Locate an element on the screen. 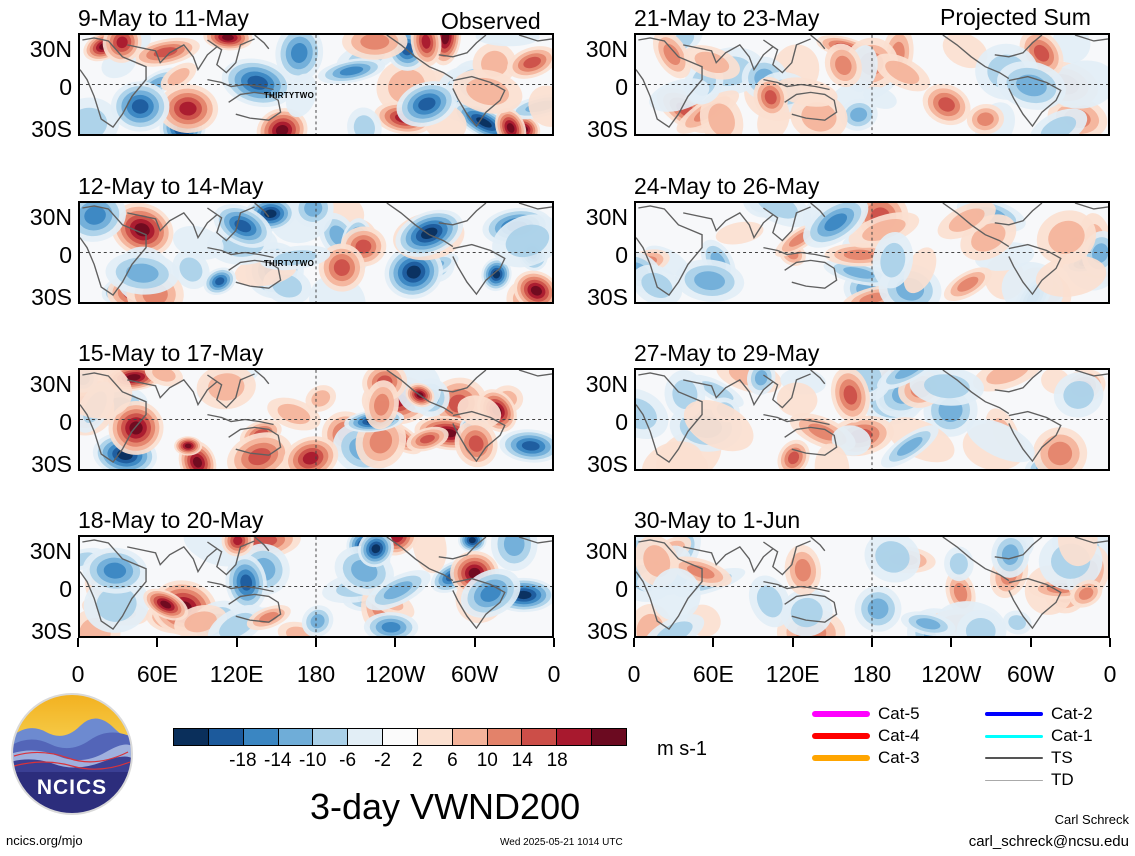 This screenshot has width=1135, height=856. legend-label: TS is located at coordinates (1062, 757).